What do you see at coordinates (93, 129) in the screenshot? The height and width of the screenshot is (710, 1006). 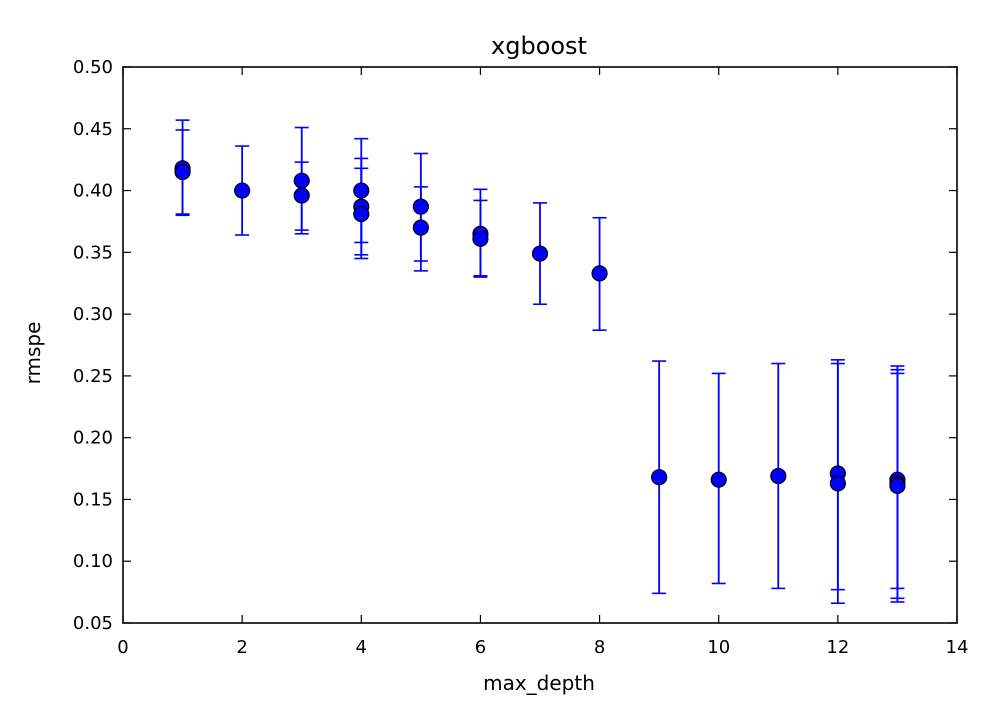 I see `y-tick-label: 0.45` at bounding box center [93, 129].